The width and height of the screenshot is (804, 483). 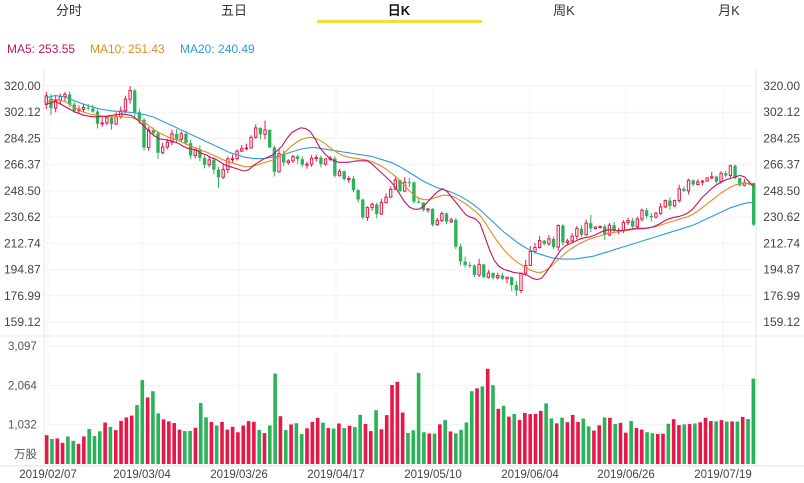 I want to click on price-tick-right: 159.12, so click(x=781, y=322).